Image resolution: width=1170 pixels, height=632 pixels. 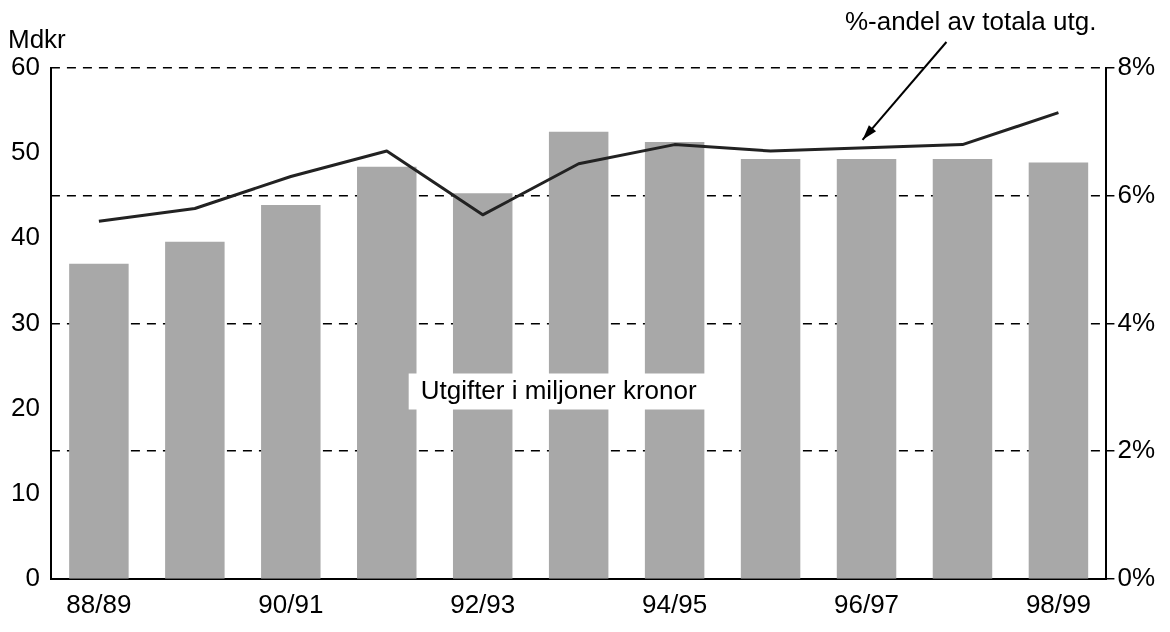 What do you see at coordinates (1058, 603) in the screenshot?
I see `x-tick-label: 98/99` at bounding box center [1058, 603].